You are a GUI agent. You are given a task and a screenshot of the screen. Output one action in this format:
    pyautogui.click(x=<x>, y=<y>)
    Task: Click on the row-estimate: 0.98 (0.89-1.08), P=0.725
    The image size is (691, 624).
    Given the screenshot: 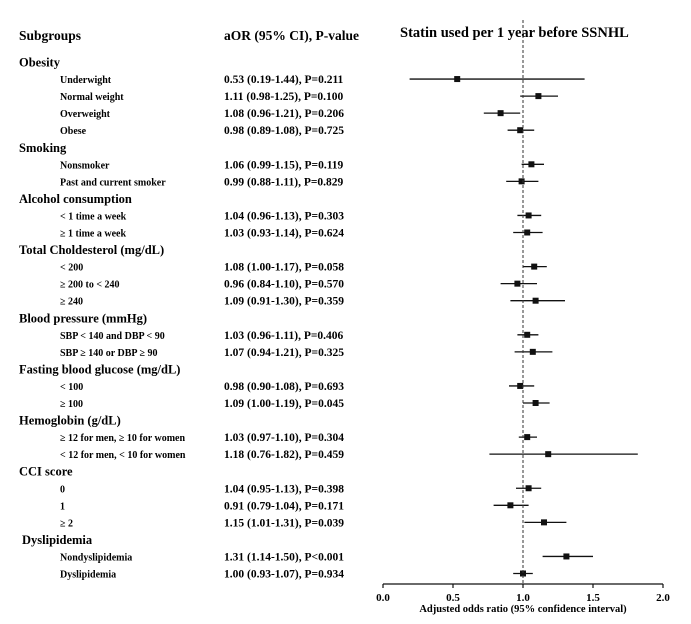 What is the action you would take?
    pyautogui.click(x=284, y=131)
    